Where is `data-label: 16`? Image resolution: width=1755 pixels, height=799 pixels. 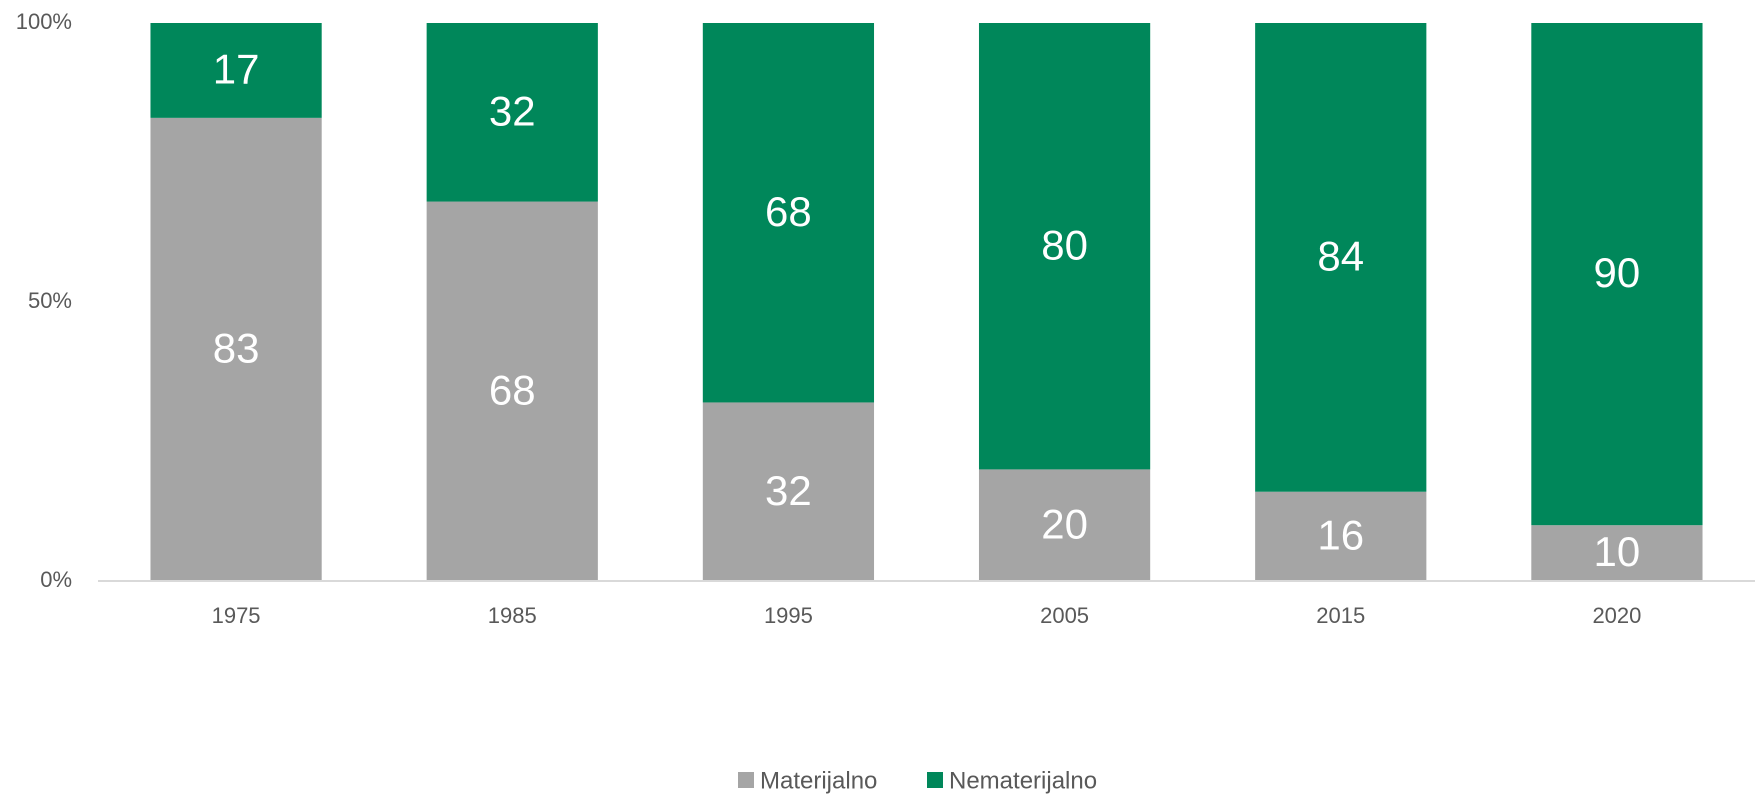 data-label: 16 is located at coordinates (1340, 534).